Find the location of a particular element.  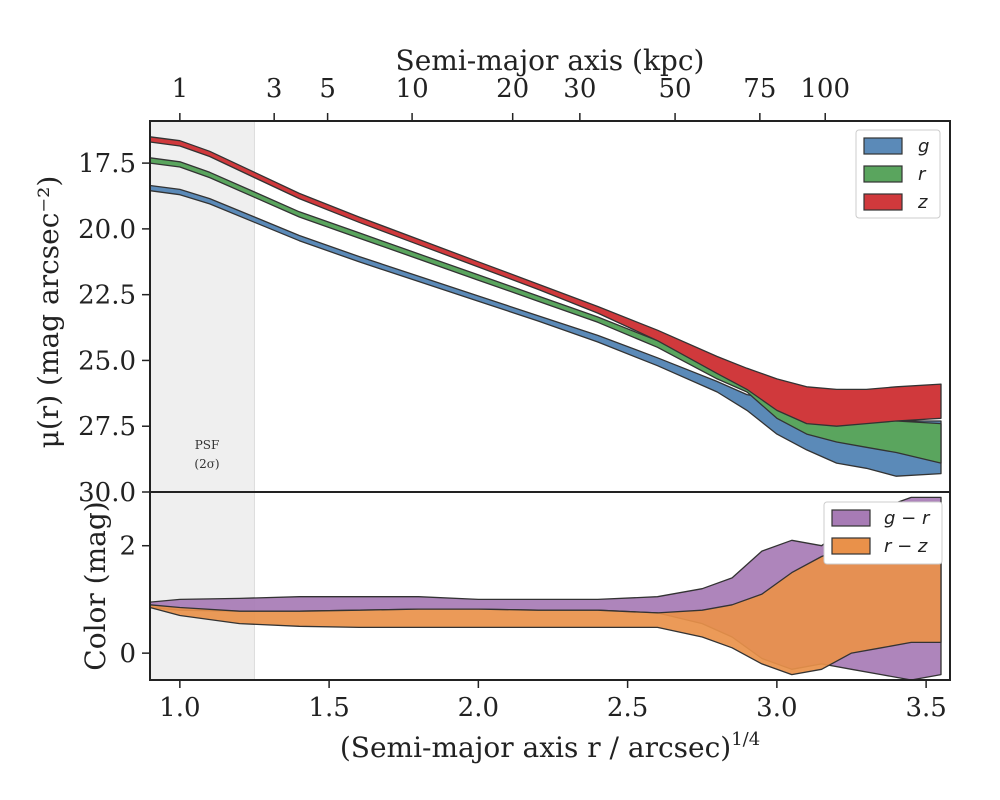

legend-swatch-g is located at coordinates (883, 146).